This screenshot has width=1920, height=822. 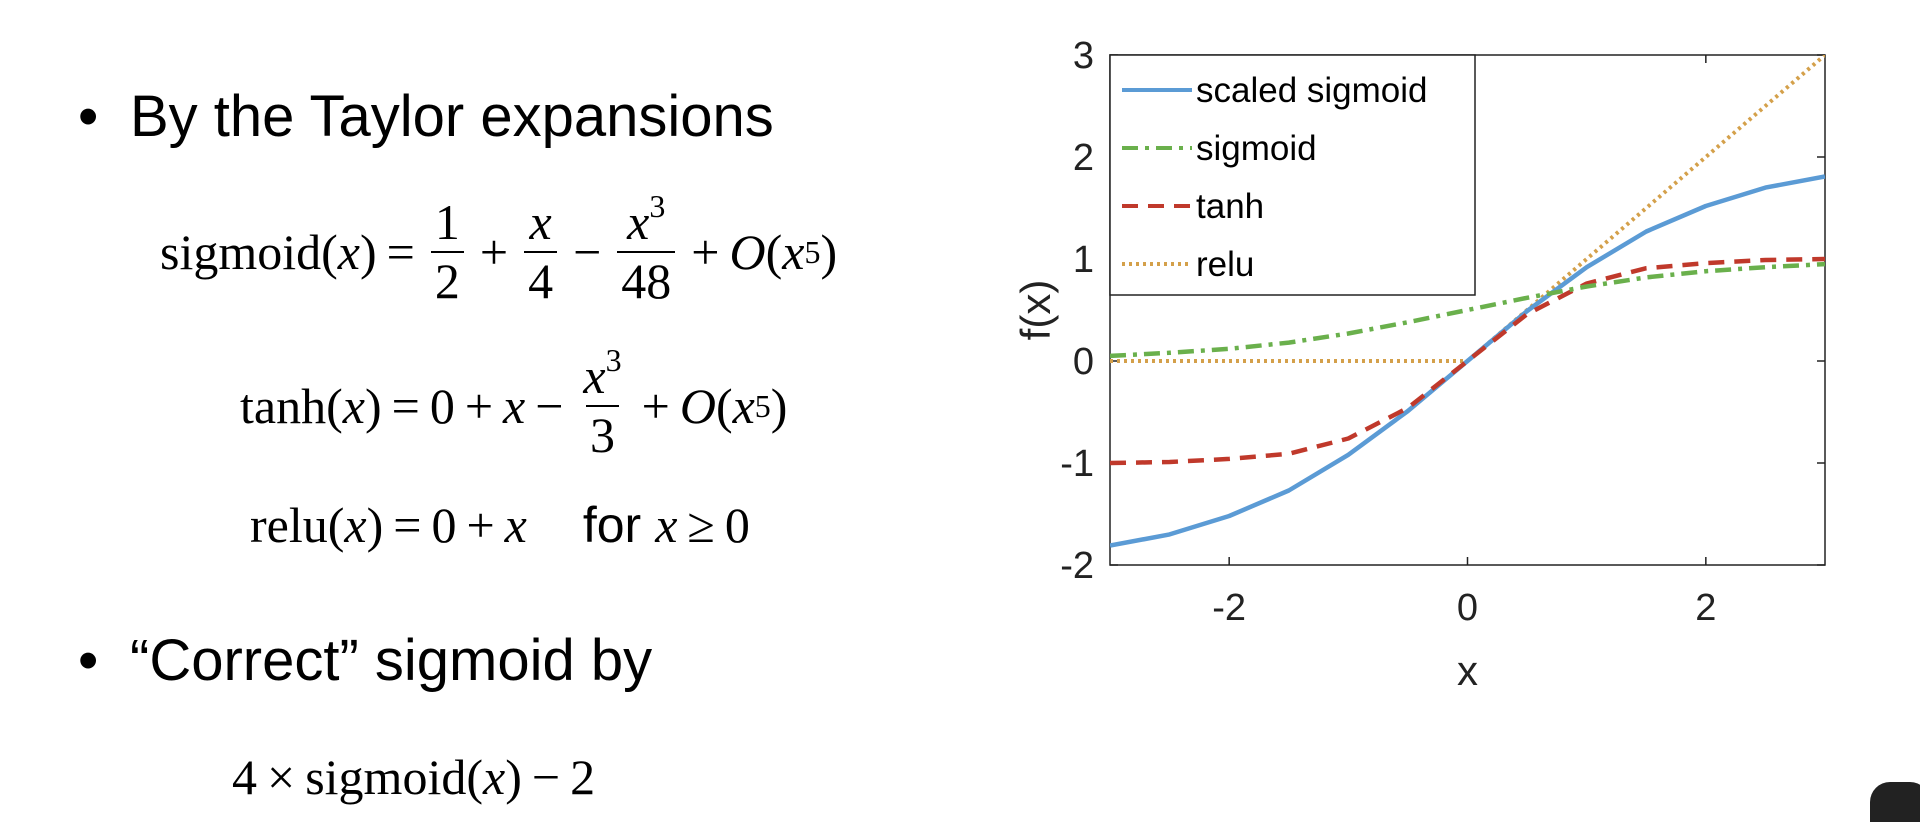 What do you see at coordinates (1083, 362) in the screenshot?
I see `y-tick-label: 0` at bounding box center [1083, 362].